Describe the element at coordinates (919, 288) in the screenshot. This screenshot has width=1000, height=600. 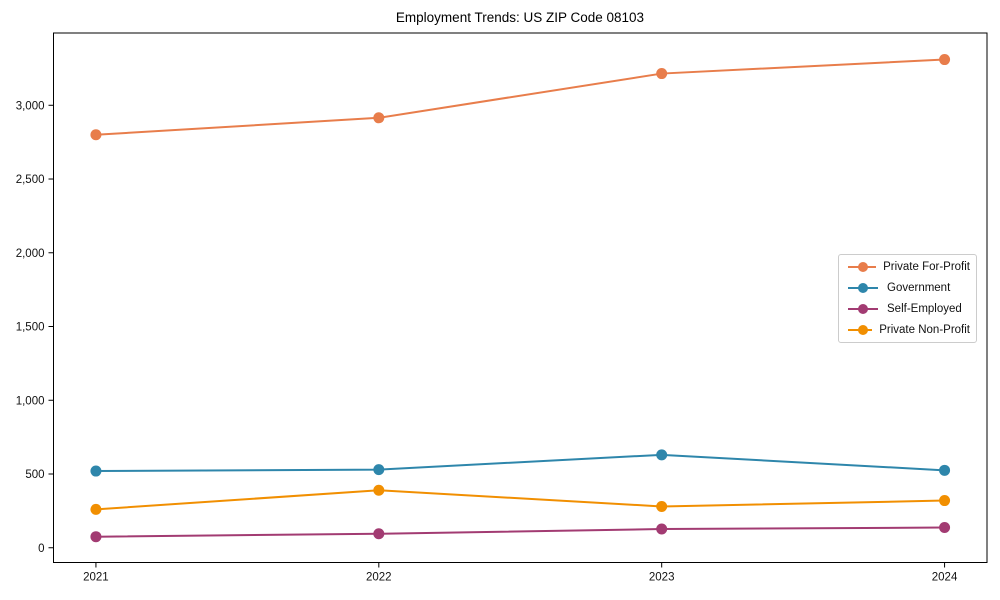
I see `legend-label: Government` at that location.